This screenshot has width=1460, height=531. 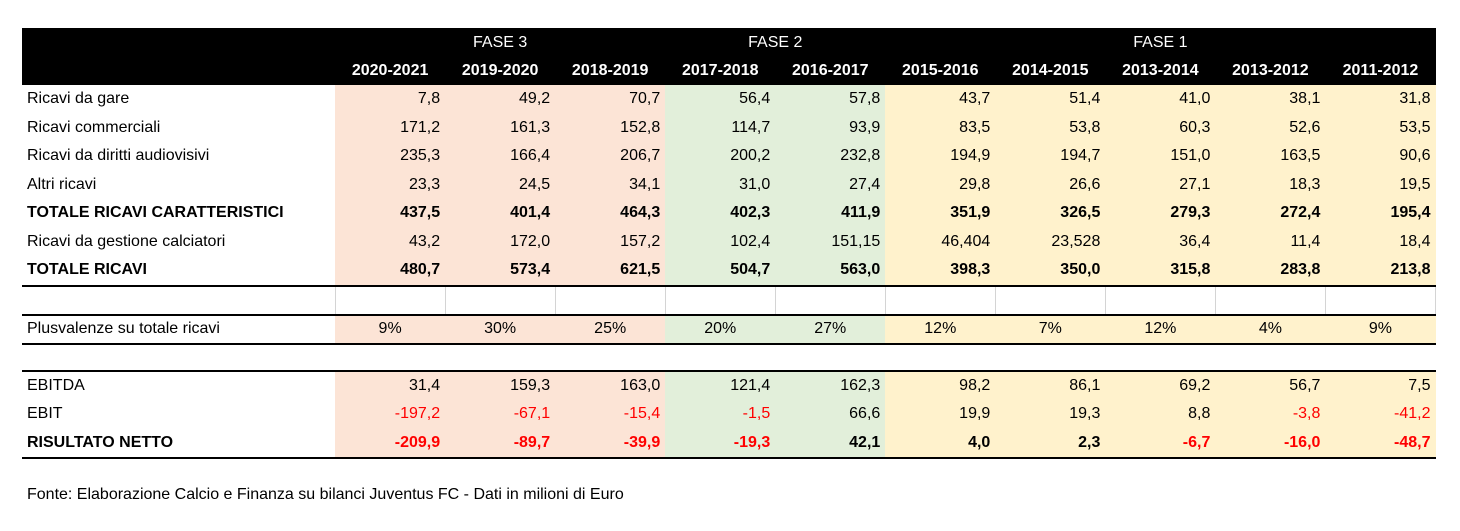 What do you see at coordinates (1380, 184) in the screenshot?
I see `value-cell: 19,5` at bounding box center [1380, 184].